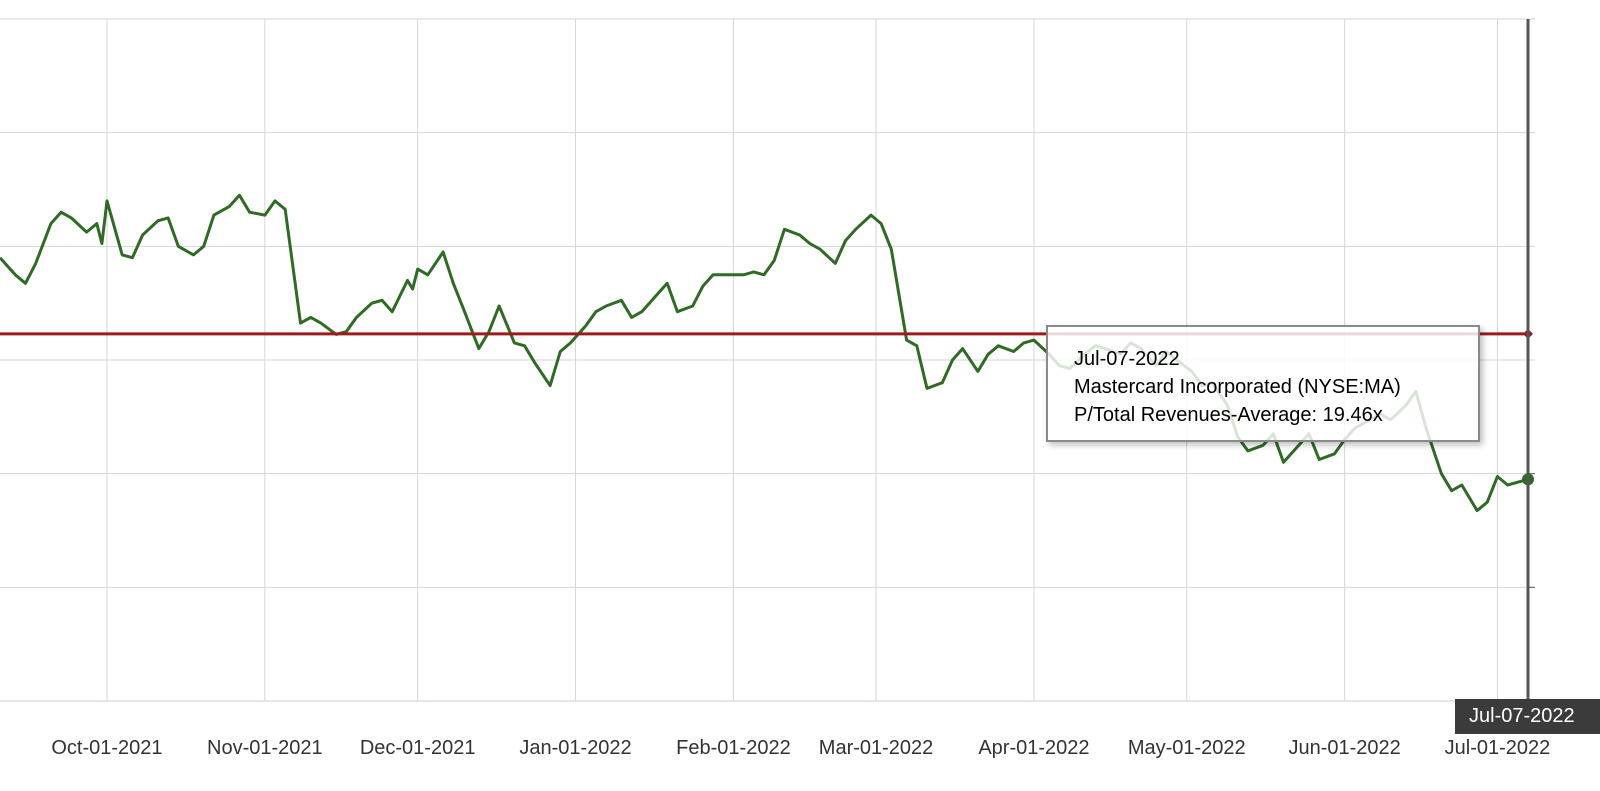 Image resolution: width=1600 pixels, height=791 pixels. What do you see at coordinates (1228, 415) in the screenshot?
I see `tooltip-metric: P/Total Revenues-Average: 19.46x` at bounding box center [1228, 415].